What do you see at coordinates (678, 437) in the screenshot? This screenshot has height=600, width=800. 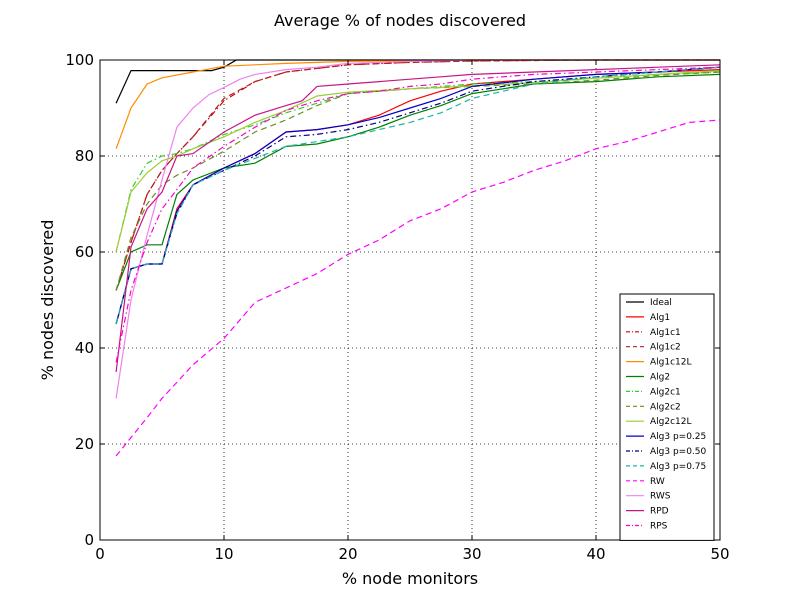 I see `legend-entry: Alg3 p=0.25` at bounding box center [678, 437].